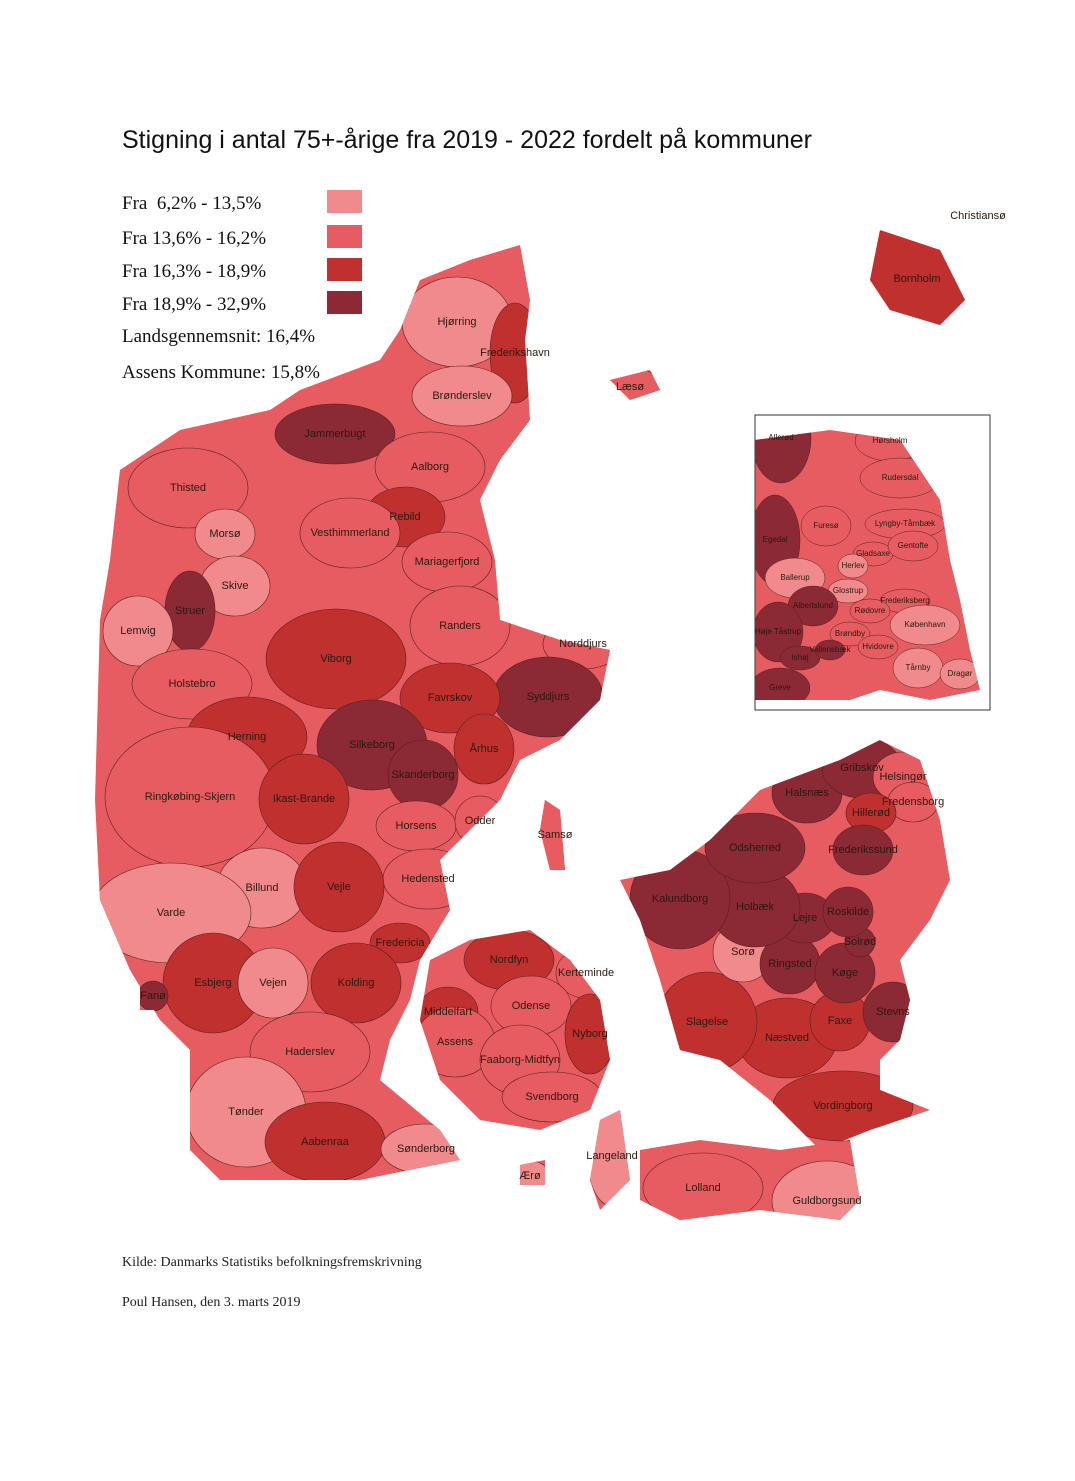  What do you see at coordinates (191, 203) in the screenshot?
I see `legend-label: Fra 6,2% - 13,5%` at bounding box center [191, 203].